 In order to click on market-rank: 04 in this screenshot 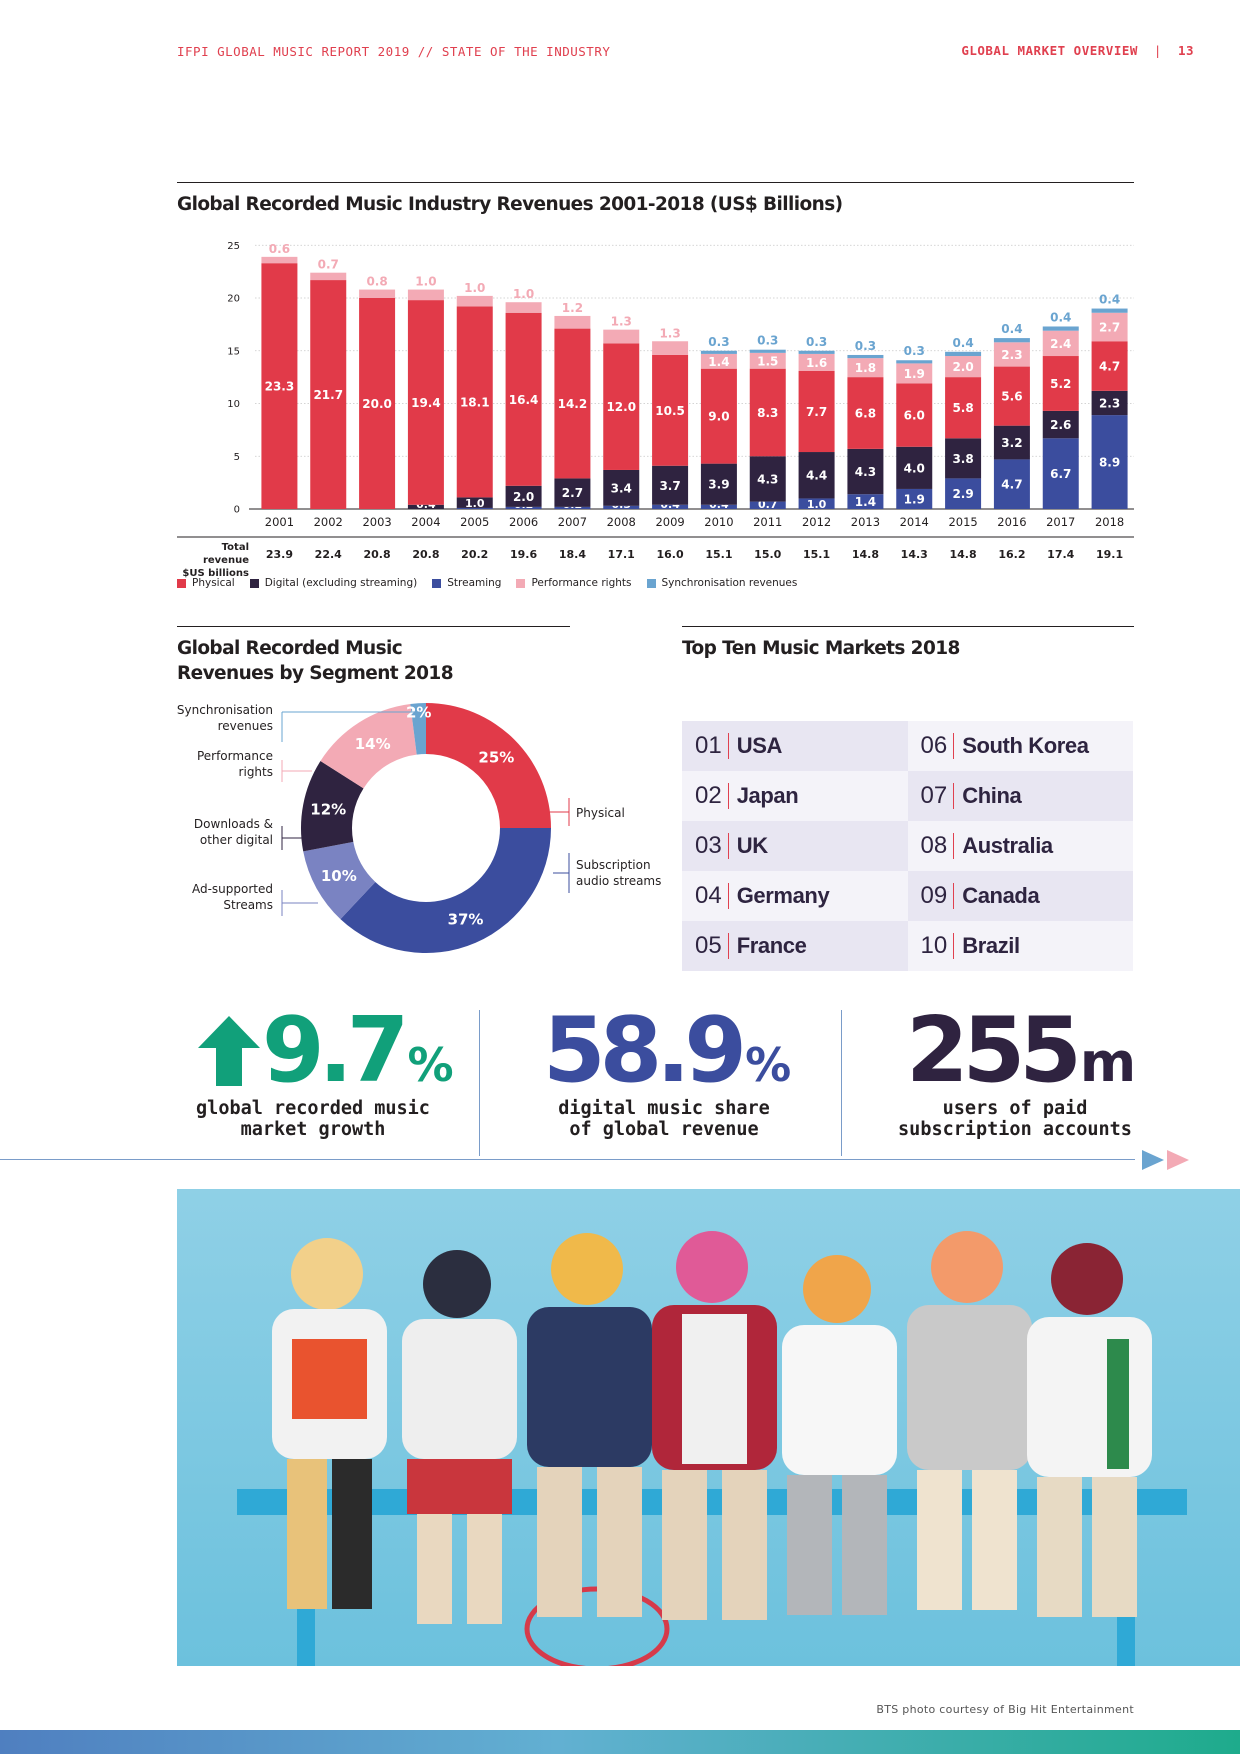, I will do `click(712, 896)`.